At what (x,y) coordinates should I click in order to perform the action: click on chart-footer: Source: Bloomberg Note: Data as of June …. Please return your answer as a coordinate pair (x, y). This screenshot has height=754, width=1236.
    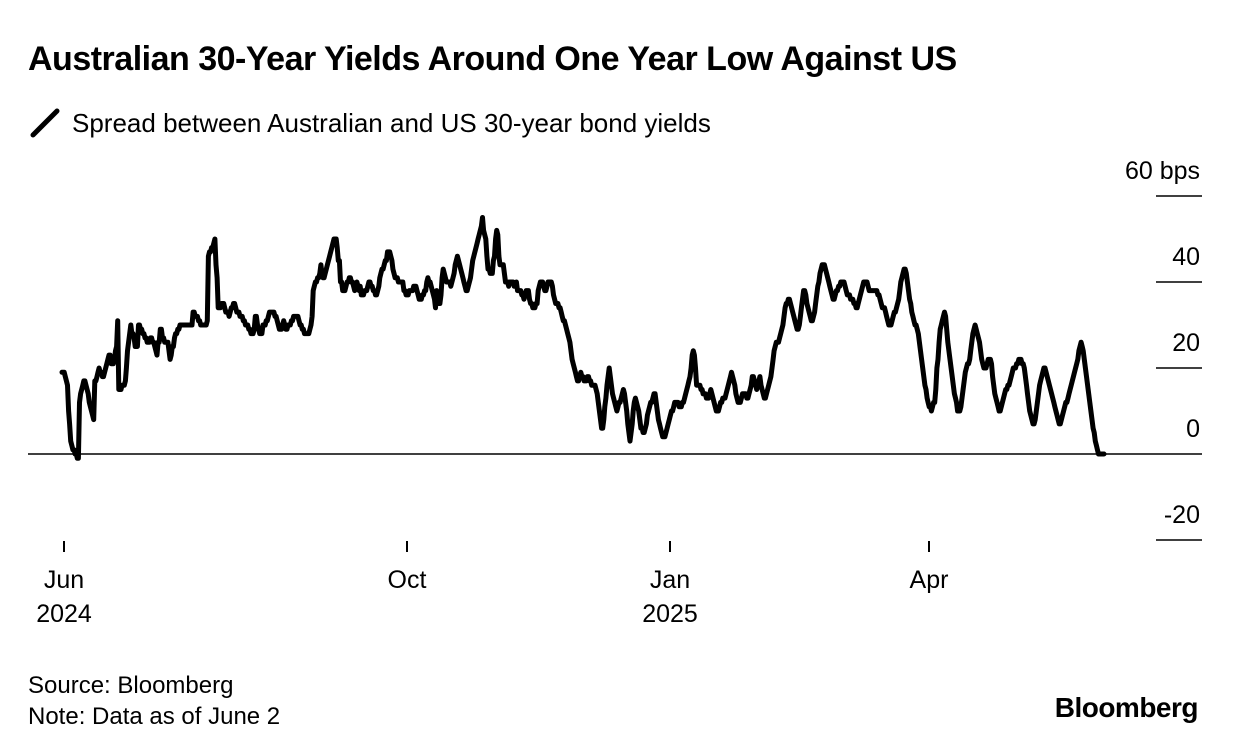
    Looking at the image, I should click on (154, 701).